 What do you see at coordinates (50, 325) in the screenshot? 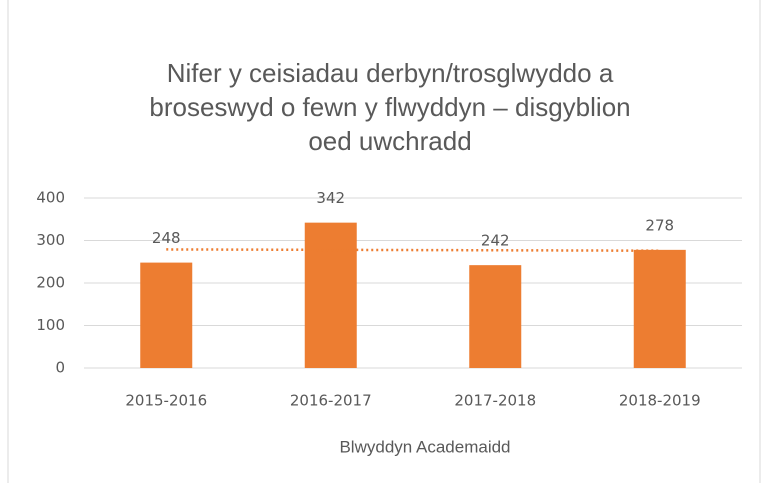
I see `y-tick-label: 100` at bounding box center [50, 325].